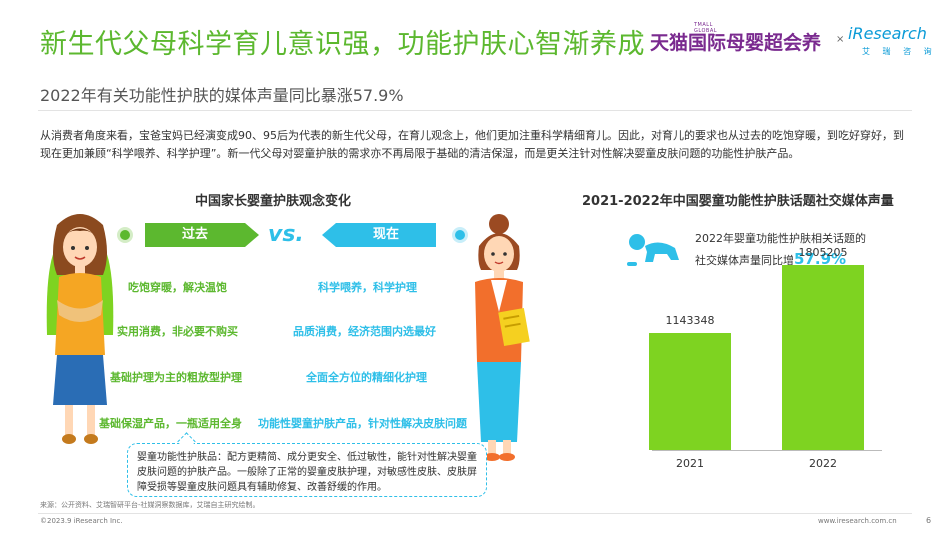  I want to click on iresearch-logo-subtext: 艾 瑞 咨 询, so click(899, 51).